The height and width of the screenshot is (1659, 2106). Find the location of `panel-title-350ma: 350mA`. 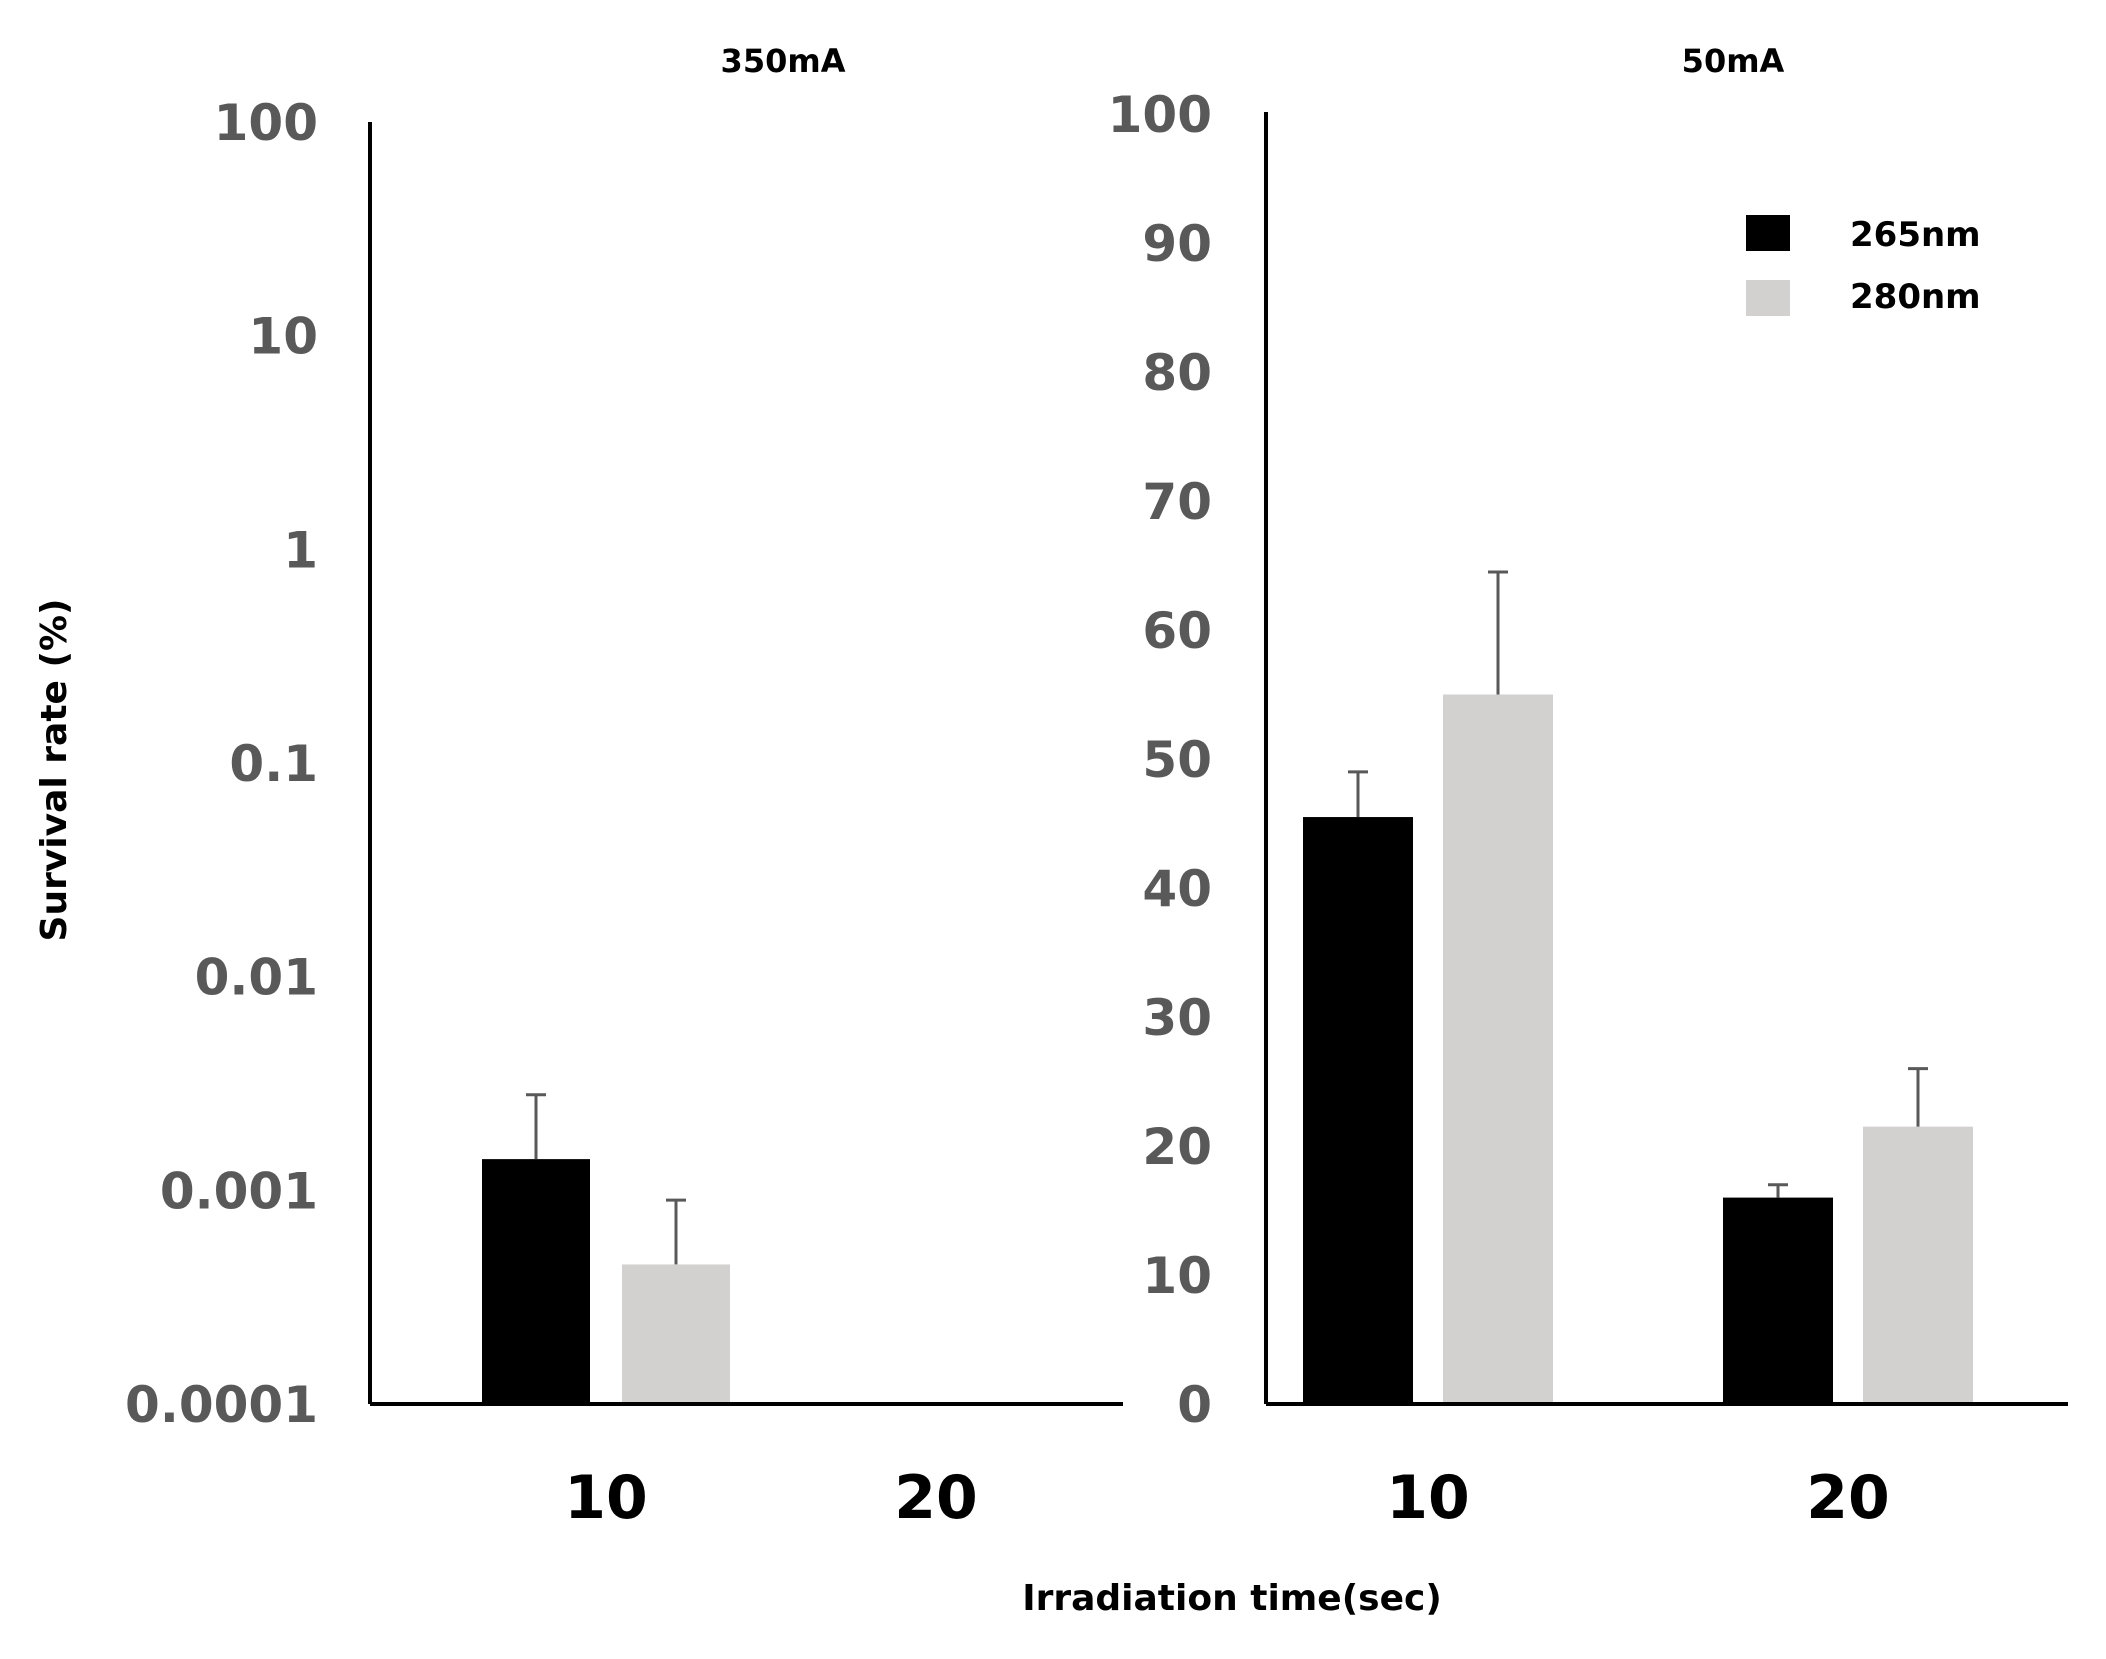

panel-title-350ma: 350mA is located at coordinates (783, 61).